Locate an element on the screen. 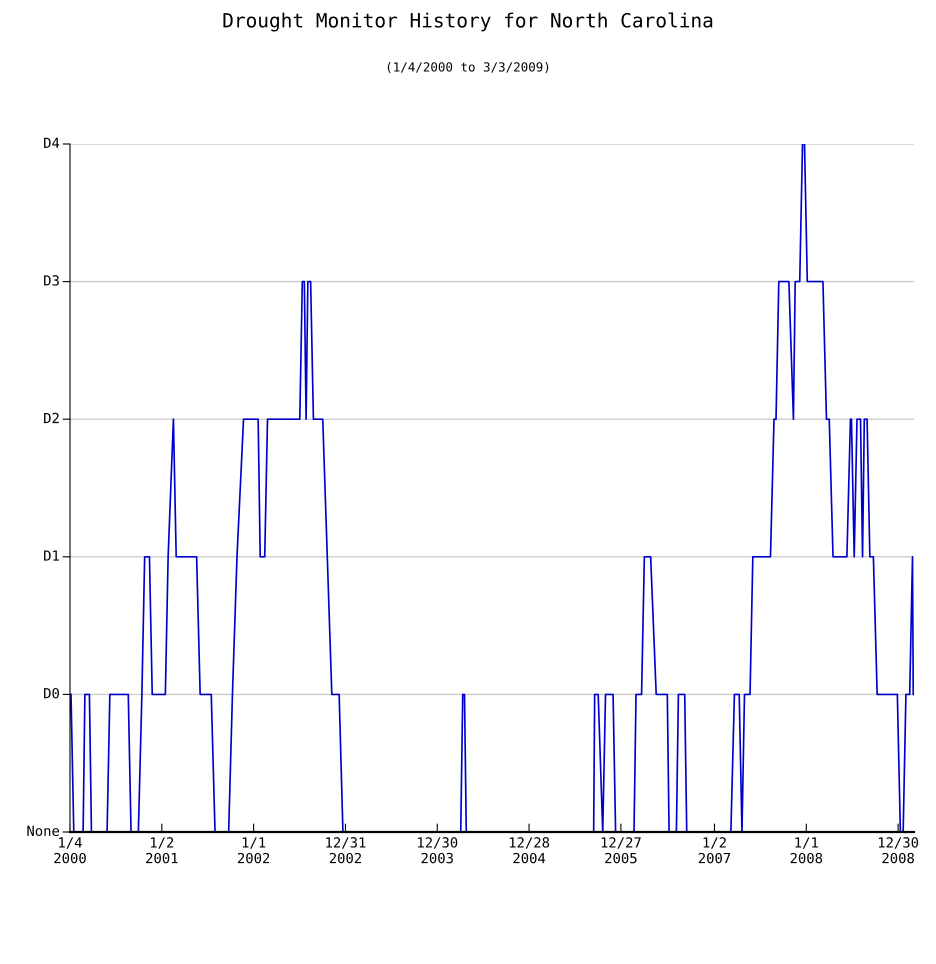 This screenshot has width=936, height=964. x-tick-label: 1/2 2001 is located at coordinates (162, 850).